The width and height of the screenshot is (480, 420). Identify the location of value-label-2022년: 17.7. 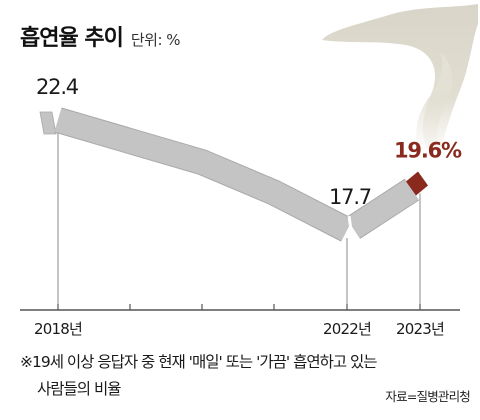
(350, 197).